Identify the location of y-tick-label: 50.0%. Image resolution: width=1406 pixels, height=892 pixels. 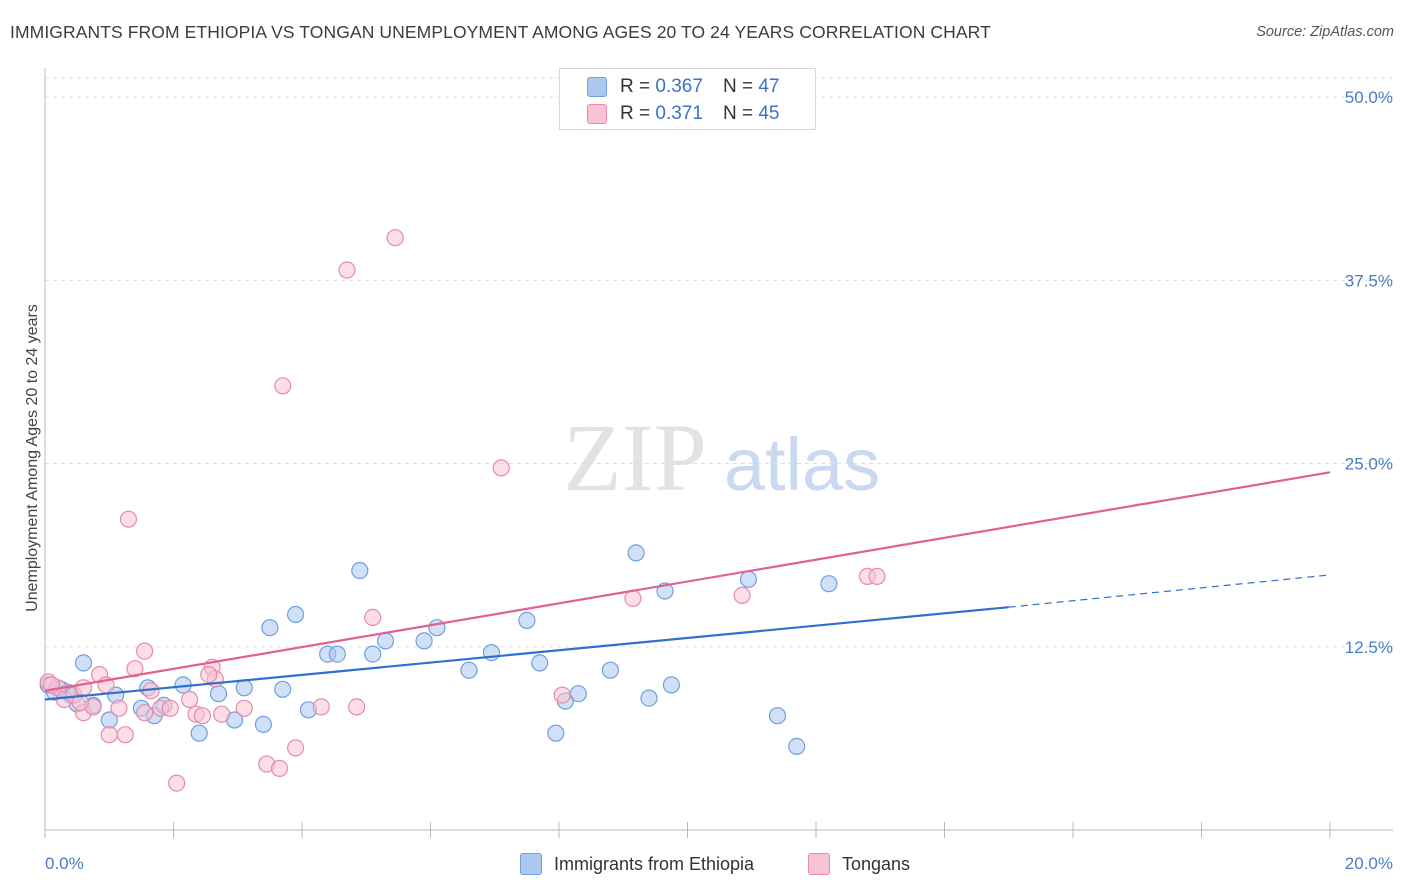
(1369, 97).